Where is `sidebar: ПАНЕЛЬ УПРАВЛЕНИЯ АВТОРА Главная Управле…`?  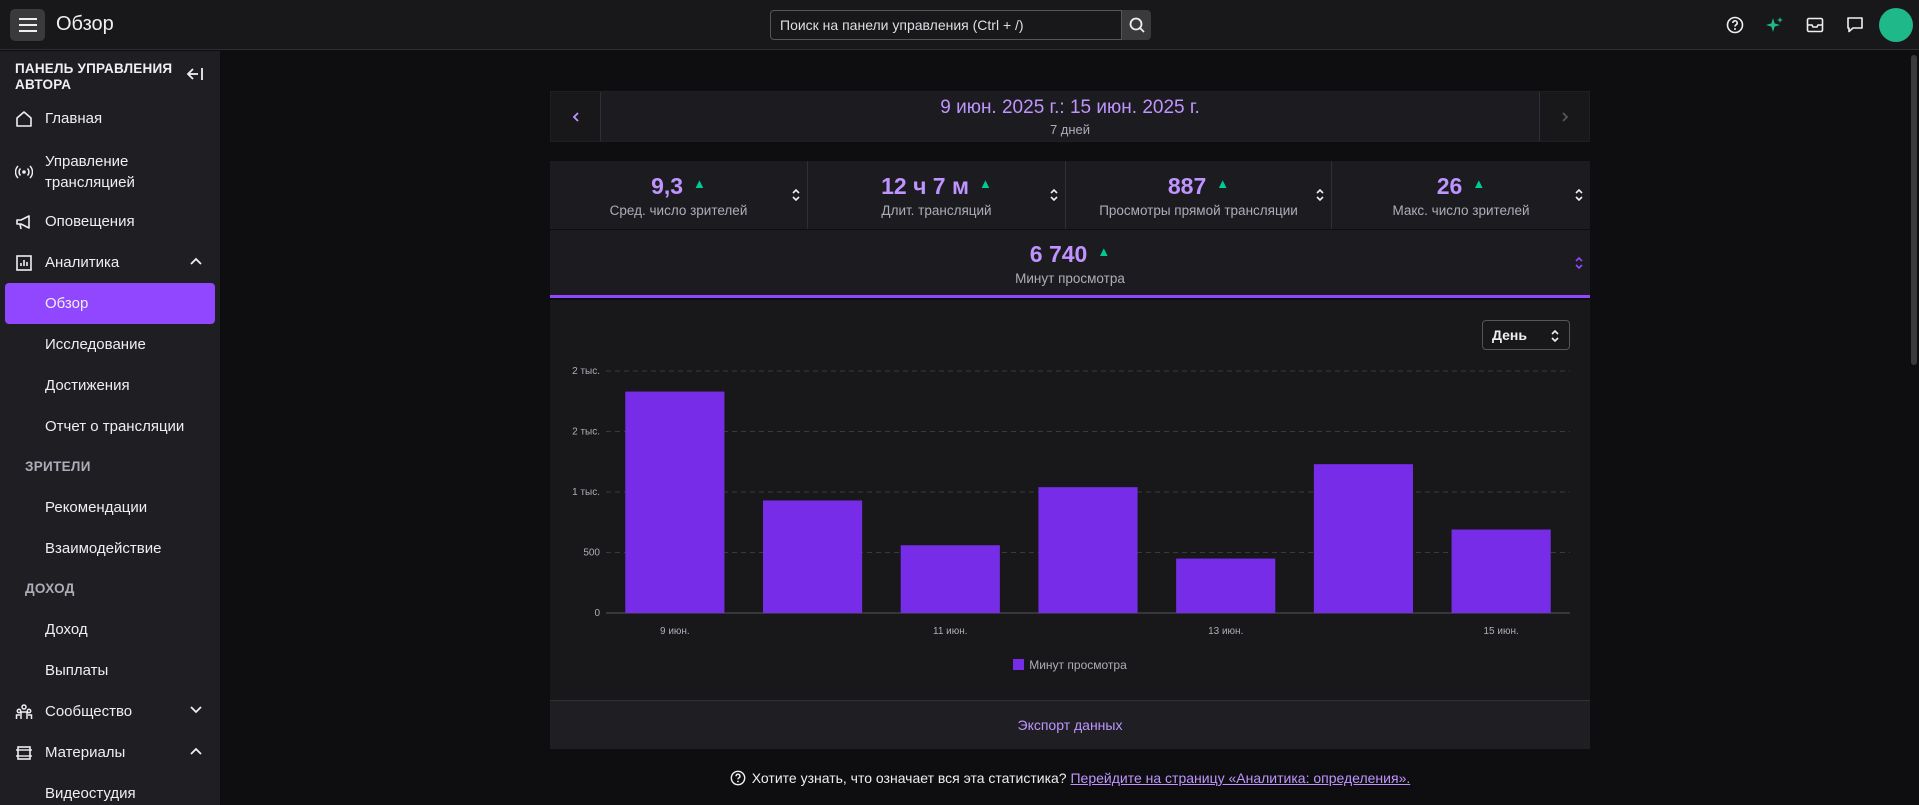 sidebar: ПАНЕЛЬ УПРАВЛЕНИЯ АВТОРА Главная Управле… is located at coordinates (110, 428).